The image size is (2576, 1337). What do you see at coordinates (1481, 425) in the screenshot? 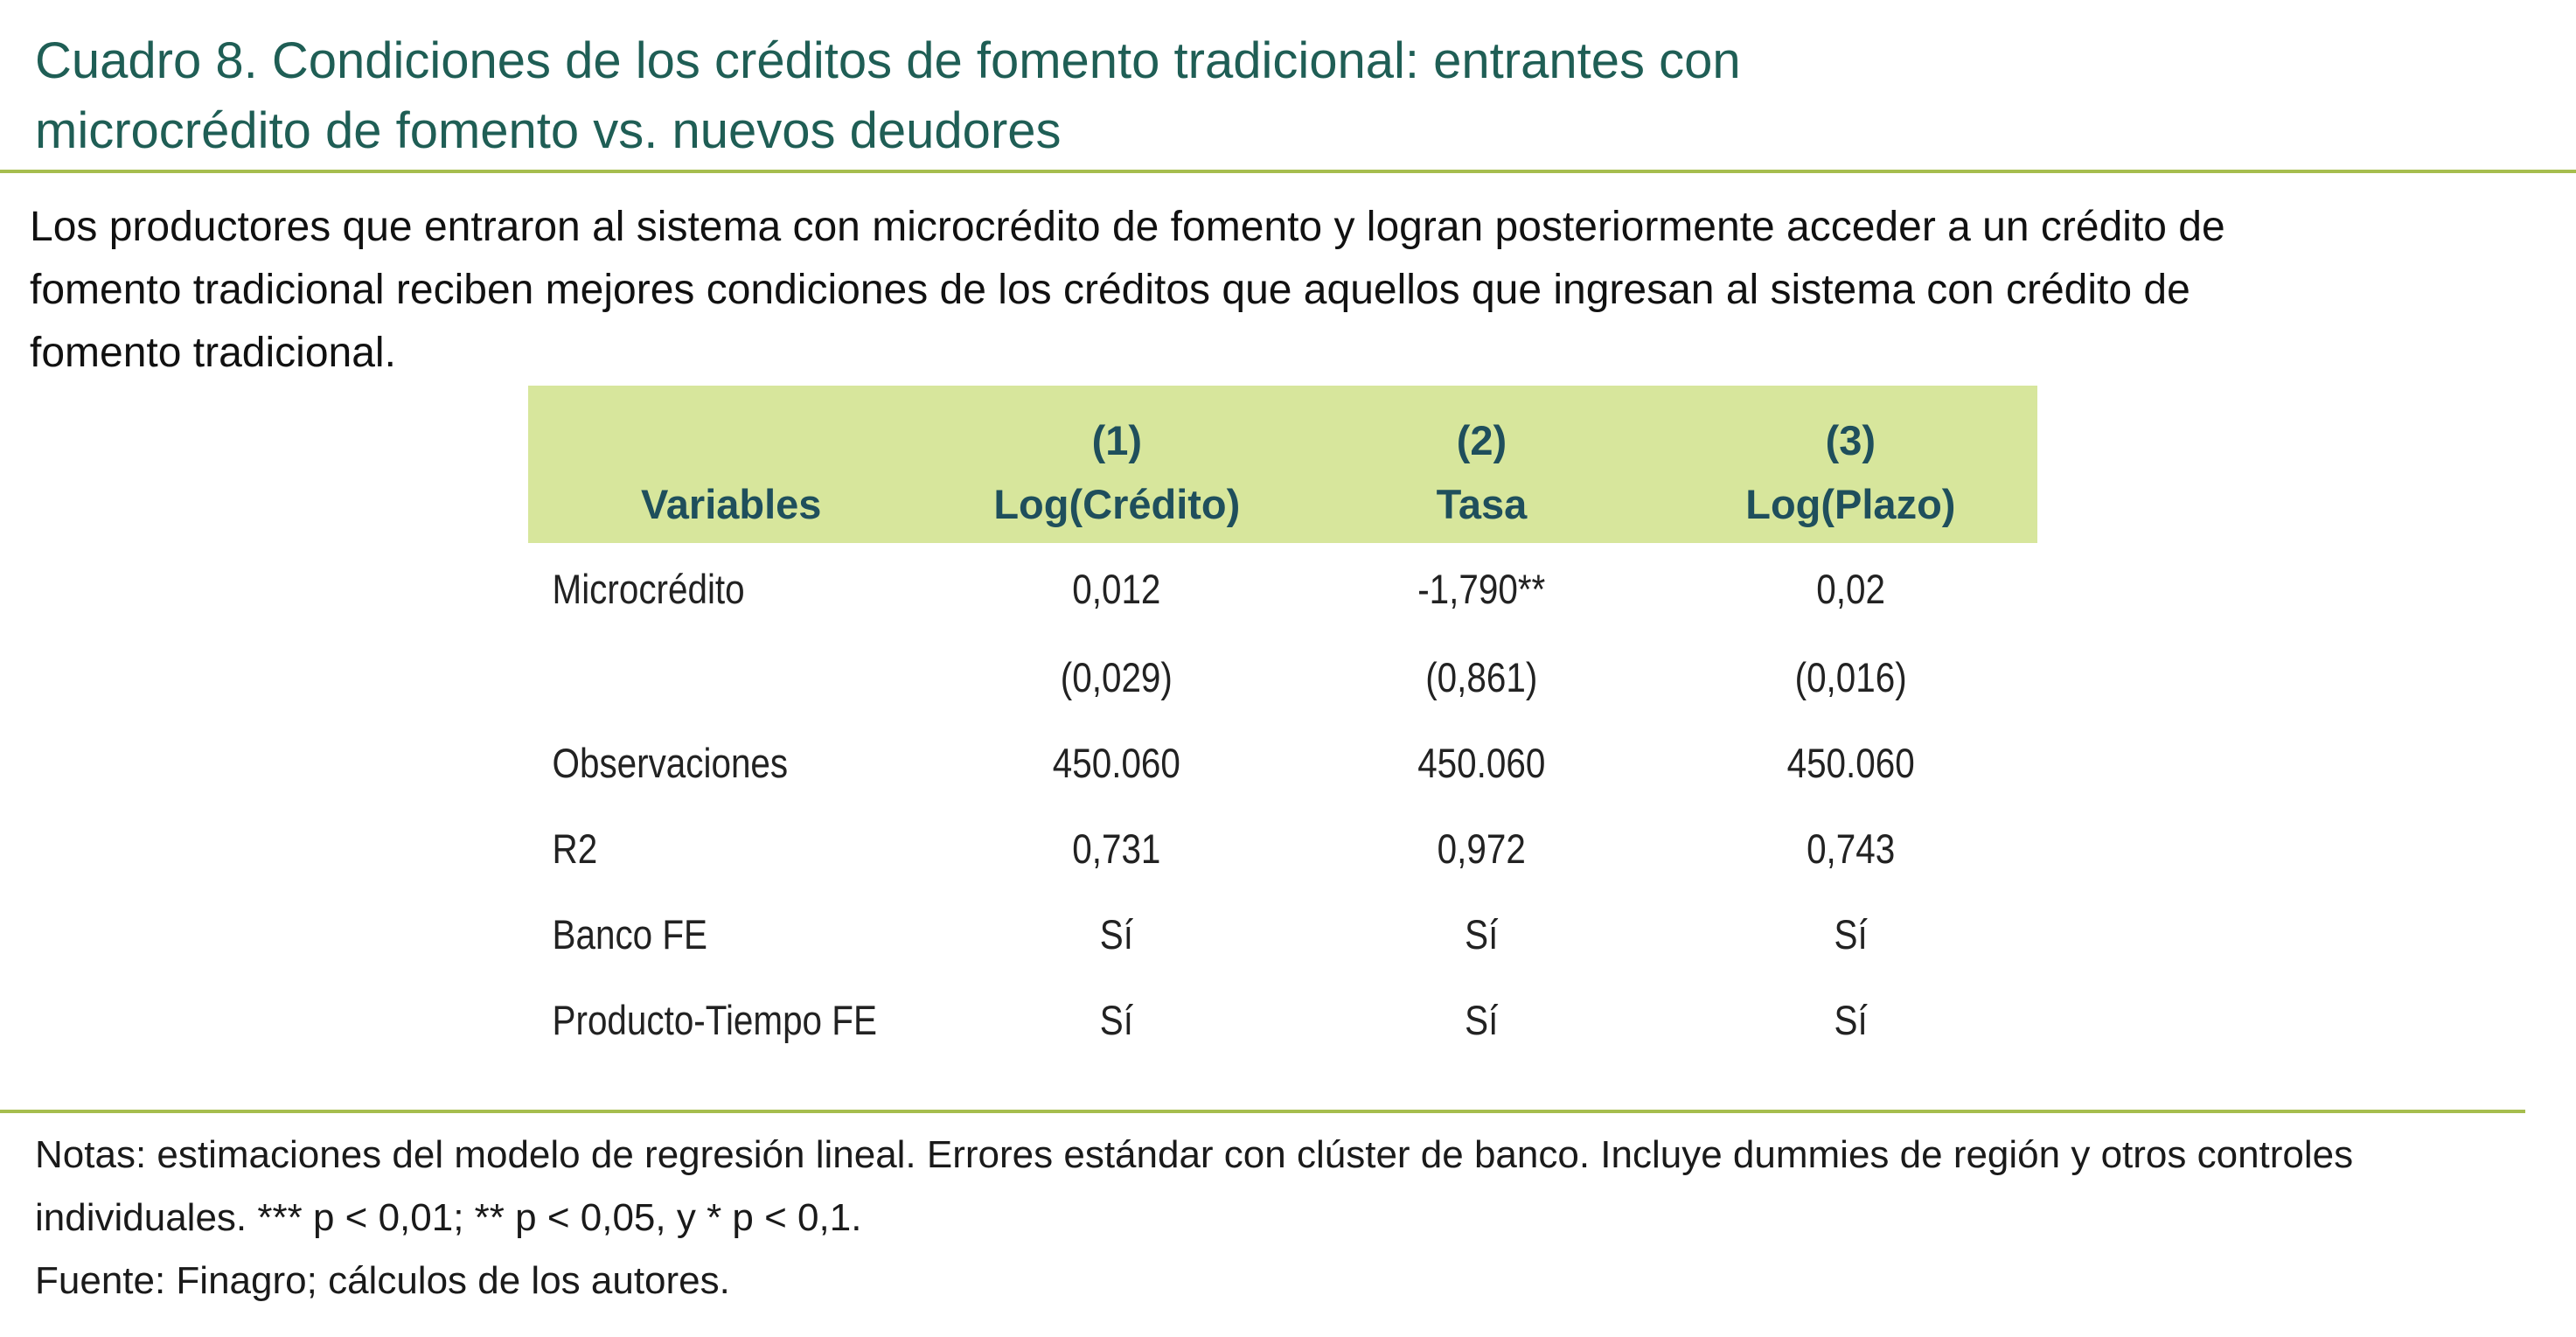
I see `header-col-2-number: (2)` at bounding box center [1481, 425].